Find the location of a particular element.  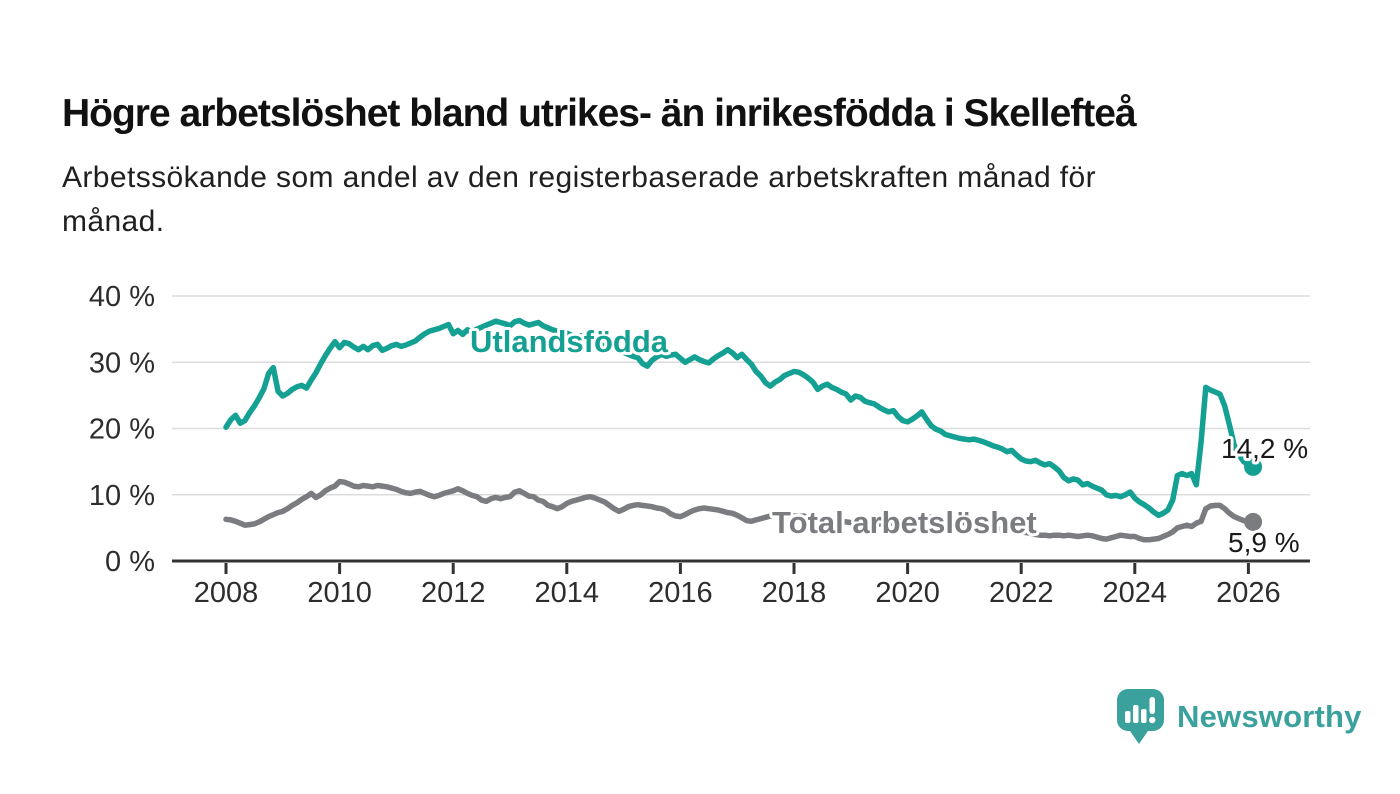

newsworthy-logo-text: Newsworthy is located at coordinates (1269, 716).